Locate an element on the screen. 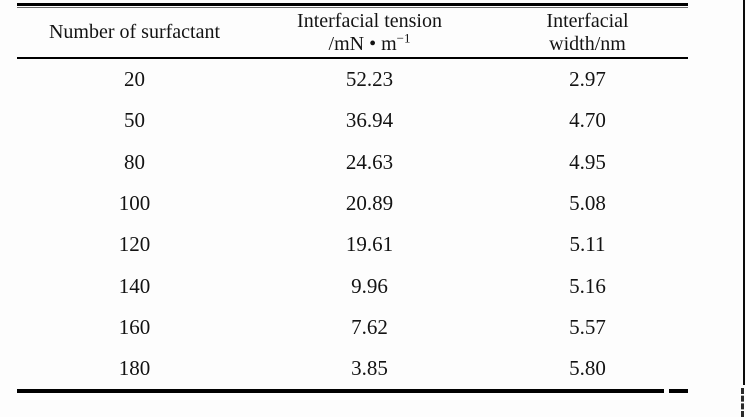 The width and height of the screenshot is (746, 417). cell-interfacial-tension: 7.62 is located at coordinates (369, 326).